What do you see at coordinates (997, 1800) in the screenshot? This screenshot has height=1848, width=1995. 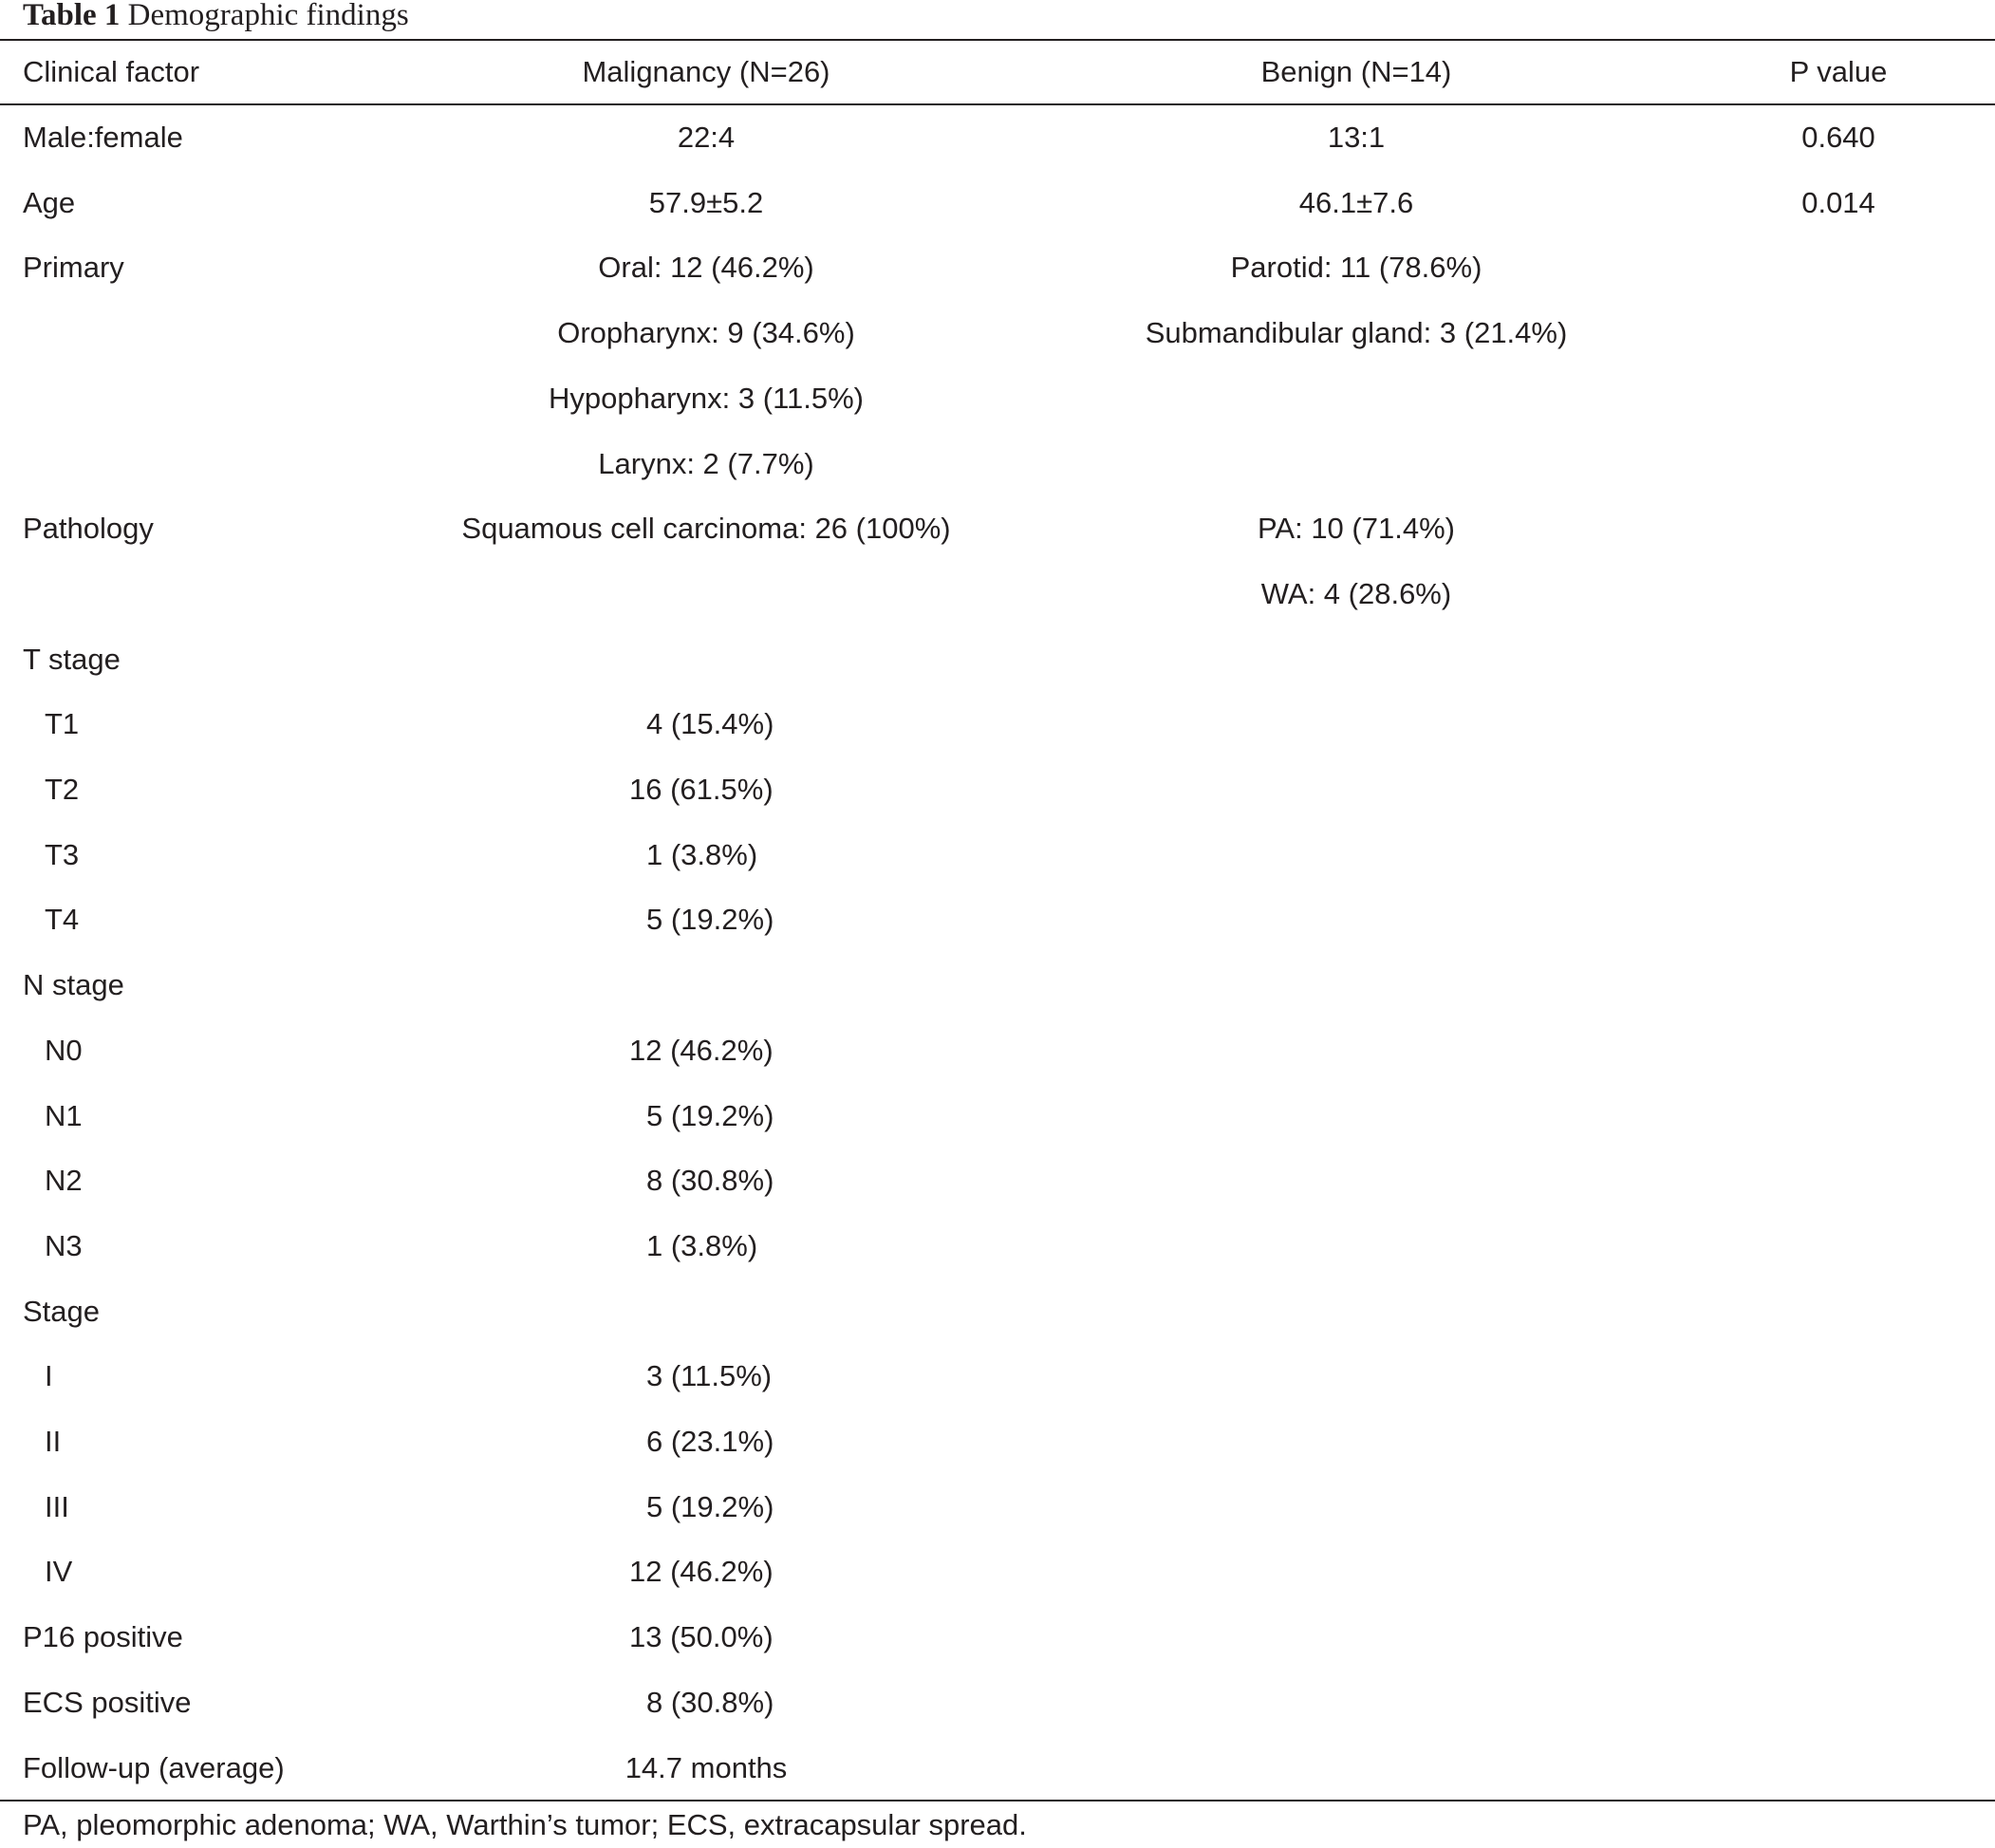 I see `bottom-rule` at bounding box center [997, 1800].